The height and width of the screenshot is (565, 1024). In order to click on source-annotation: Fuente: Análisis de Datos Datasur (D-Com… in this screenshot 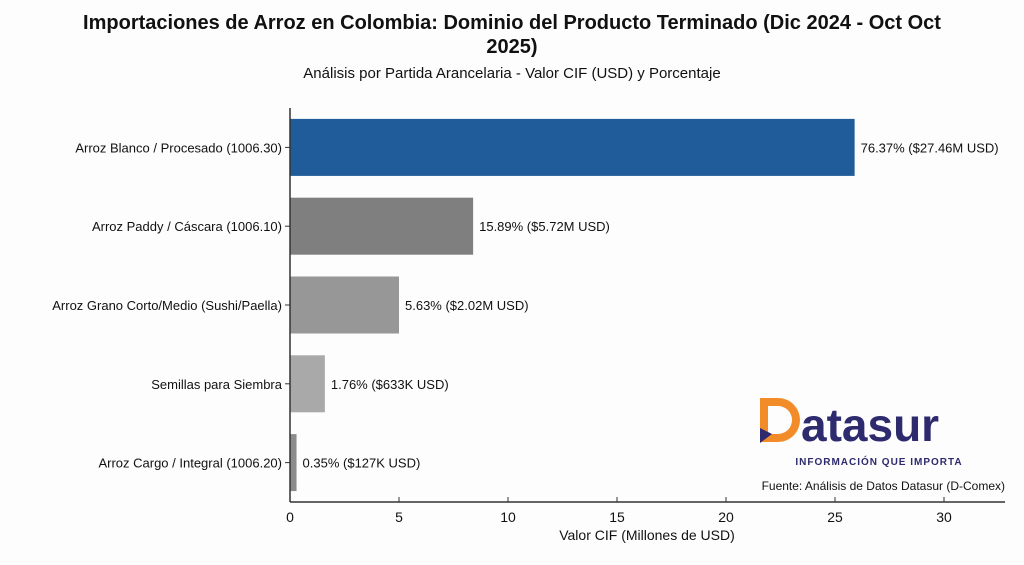, I will do `click(883, 486)`.